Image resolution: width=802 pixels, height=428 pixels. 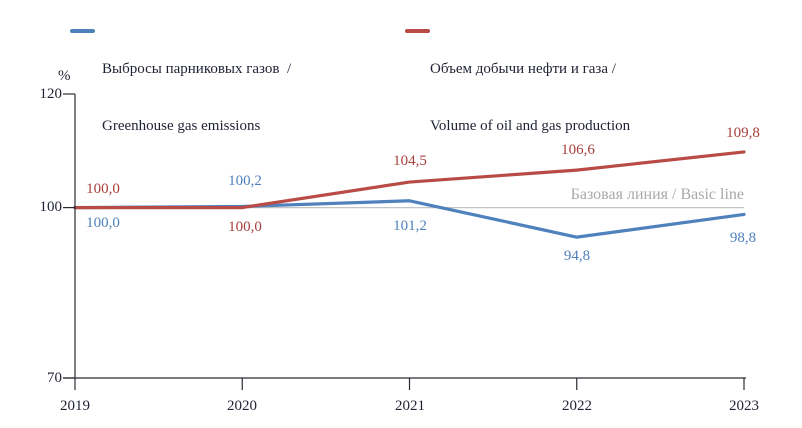 I want to click on data-label-production-2019: 100,0, so click(x=103, y=189).